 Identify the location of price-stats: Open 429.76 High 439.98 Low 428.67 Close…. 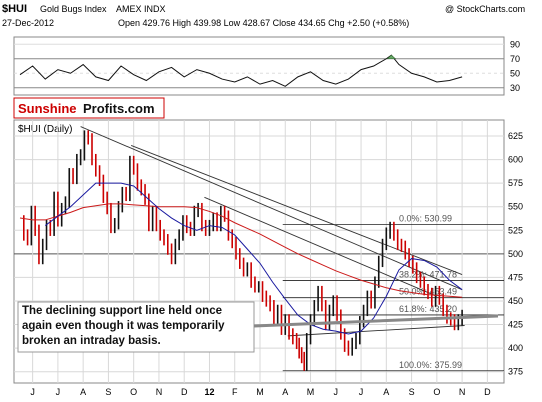
(263, 23).